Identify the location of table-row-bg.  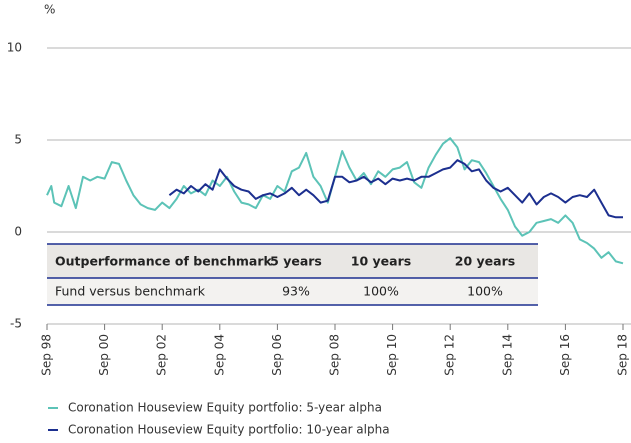
(292, 291).